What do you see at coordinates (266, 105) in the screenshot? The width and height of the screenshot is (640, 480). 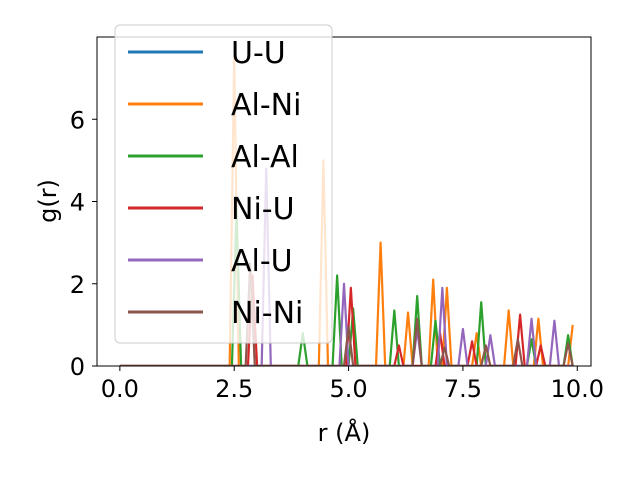 I see `legend-label-al-ni: Al-Ni` at bounding box center [266, 105].